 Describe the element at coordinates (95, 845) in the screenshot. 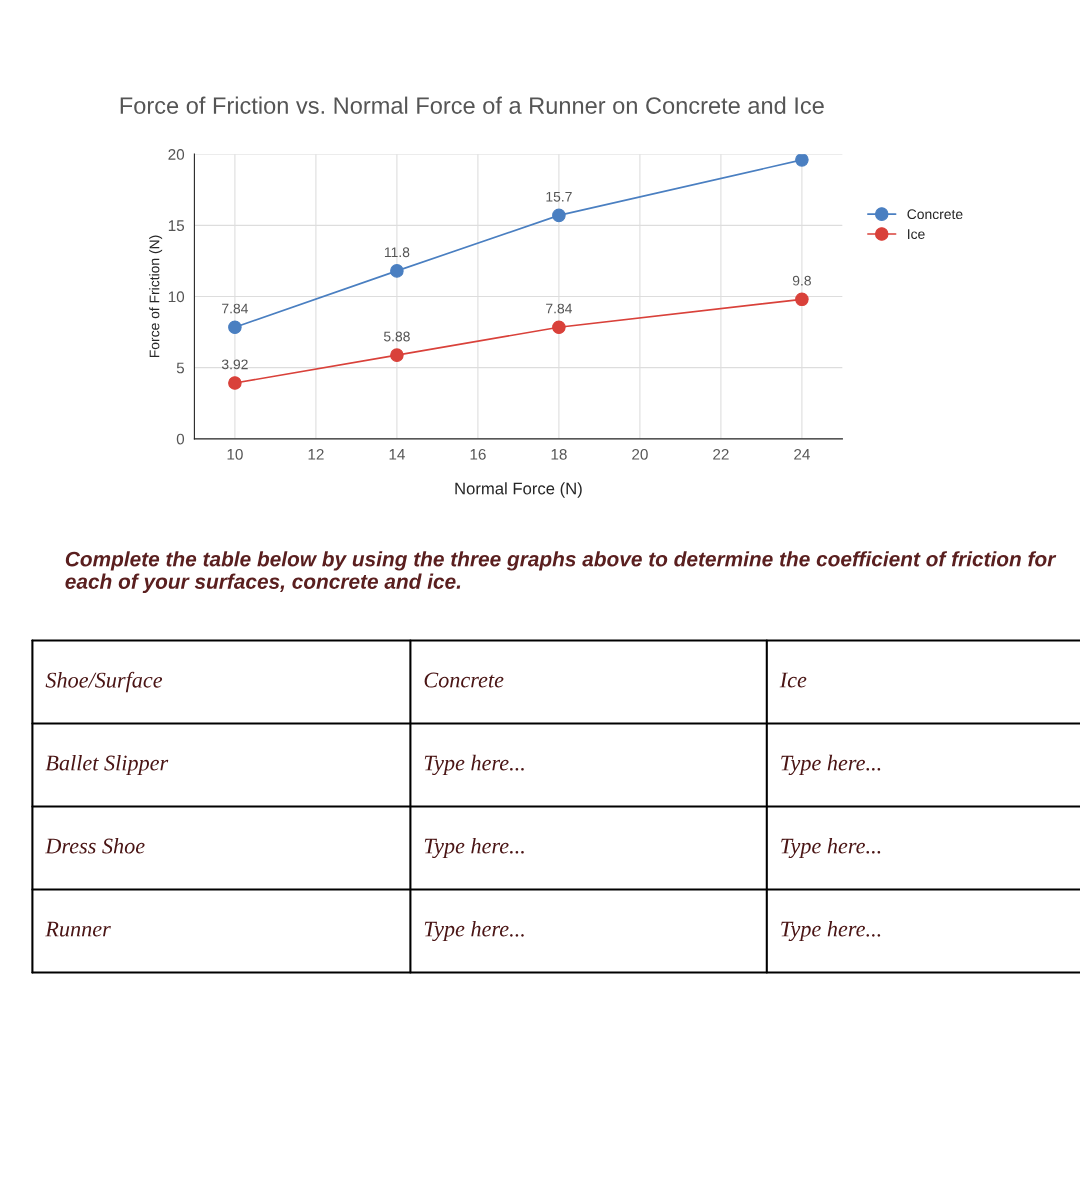

I see `text: Dress Shoe` at that location.